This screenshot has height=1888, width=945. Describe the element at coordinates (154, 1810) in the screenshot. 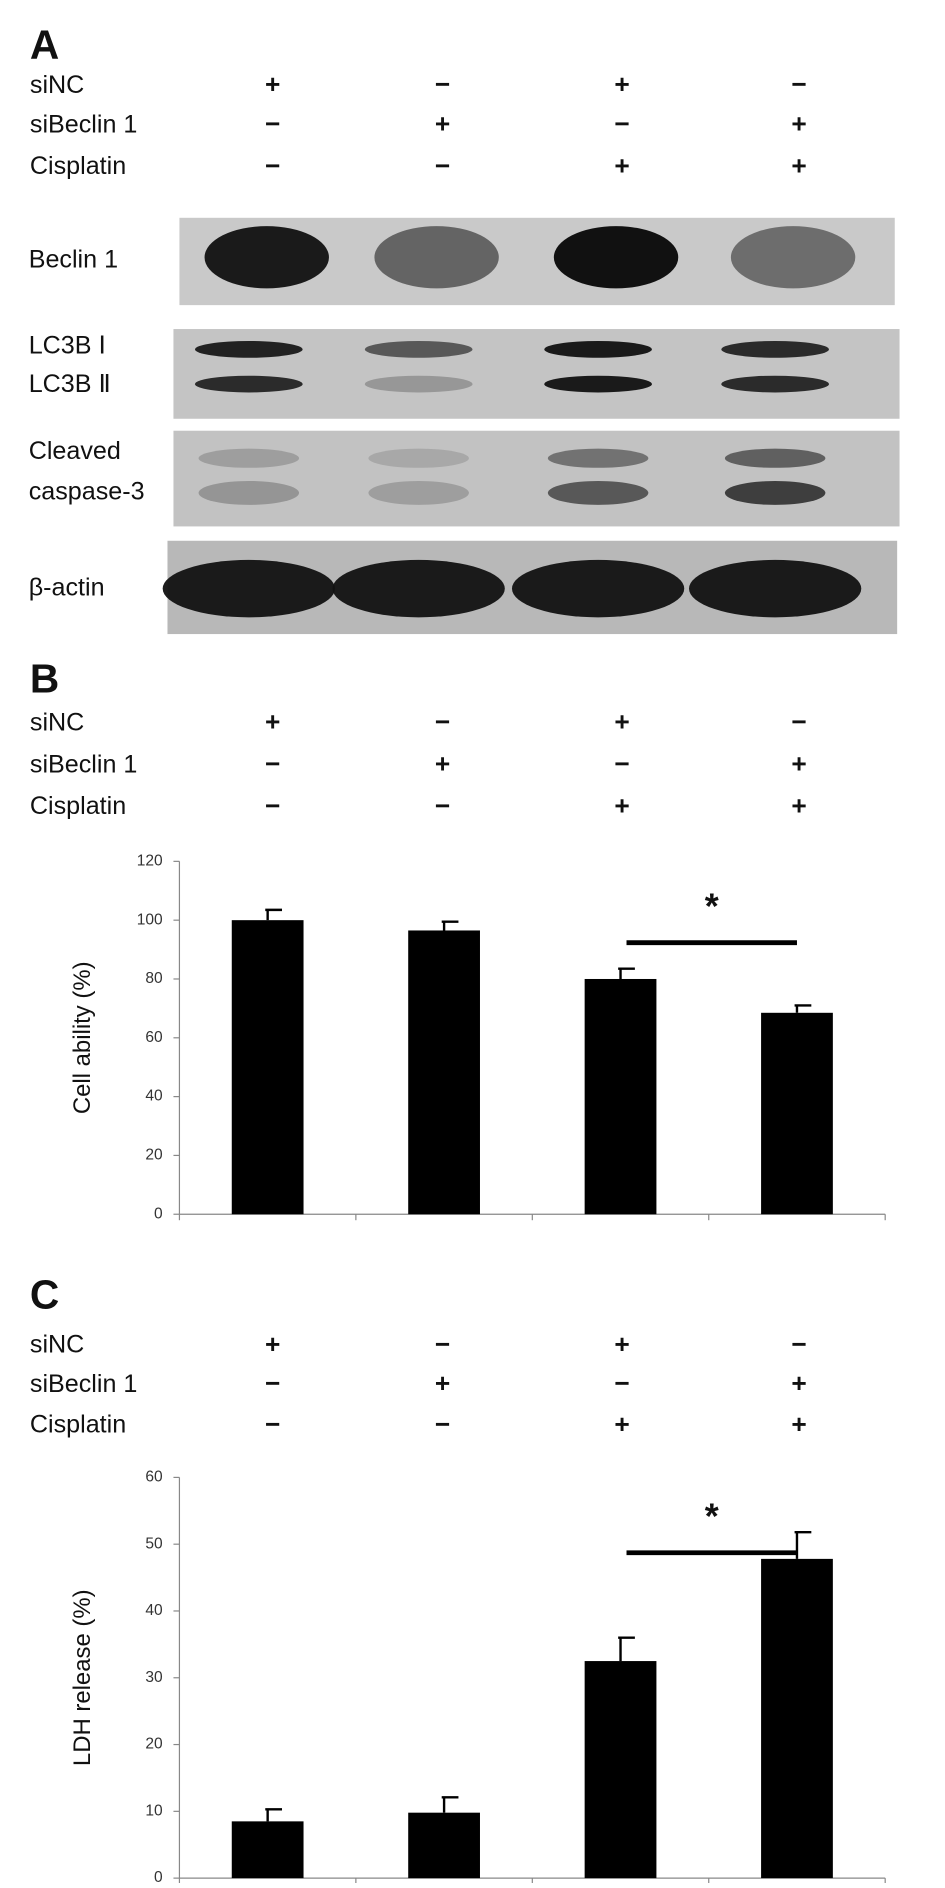

I see `y-tick-label: 10` at that location.